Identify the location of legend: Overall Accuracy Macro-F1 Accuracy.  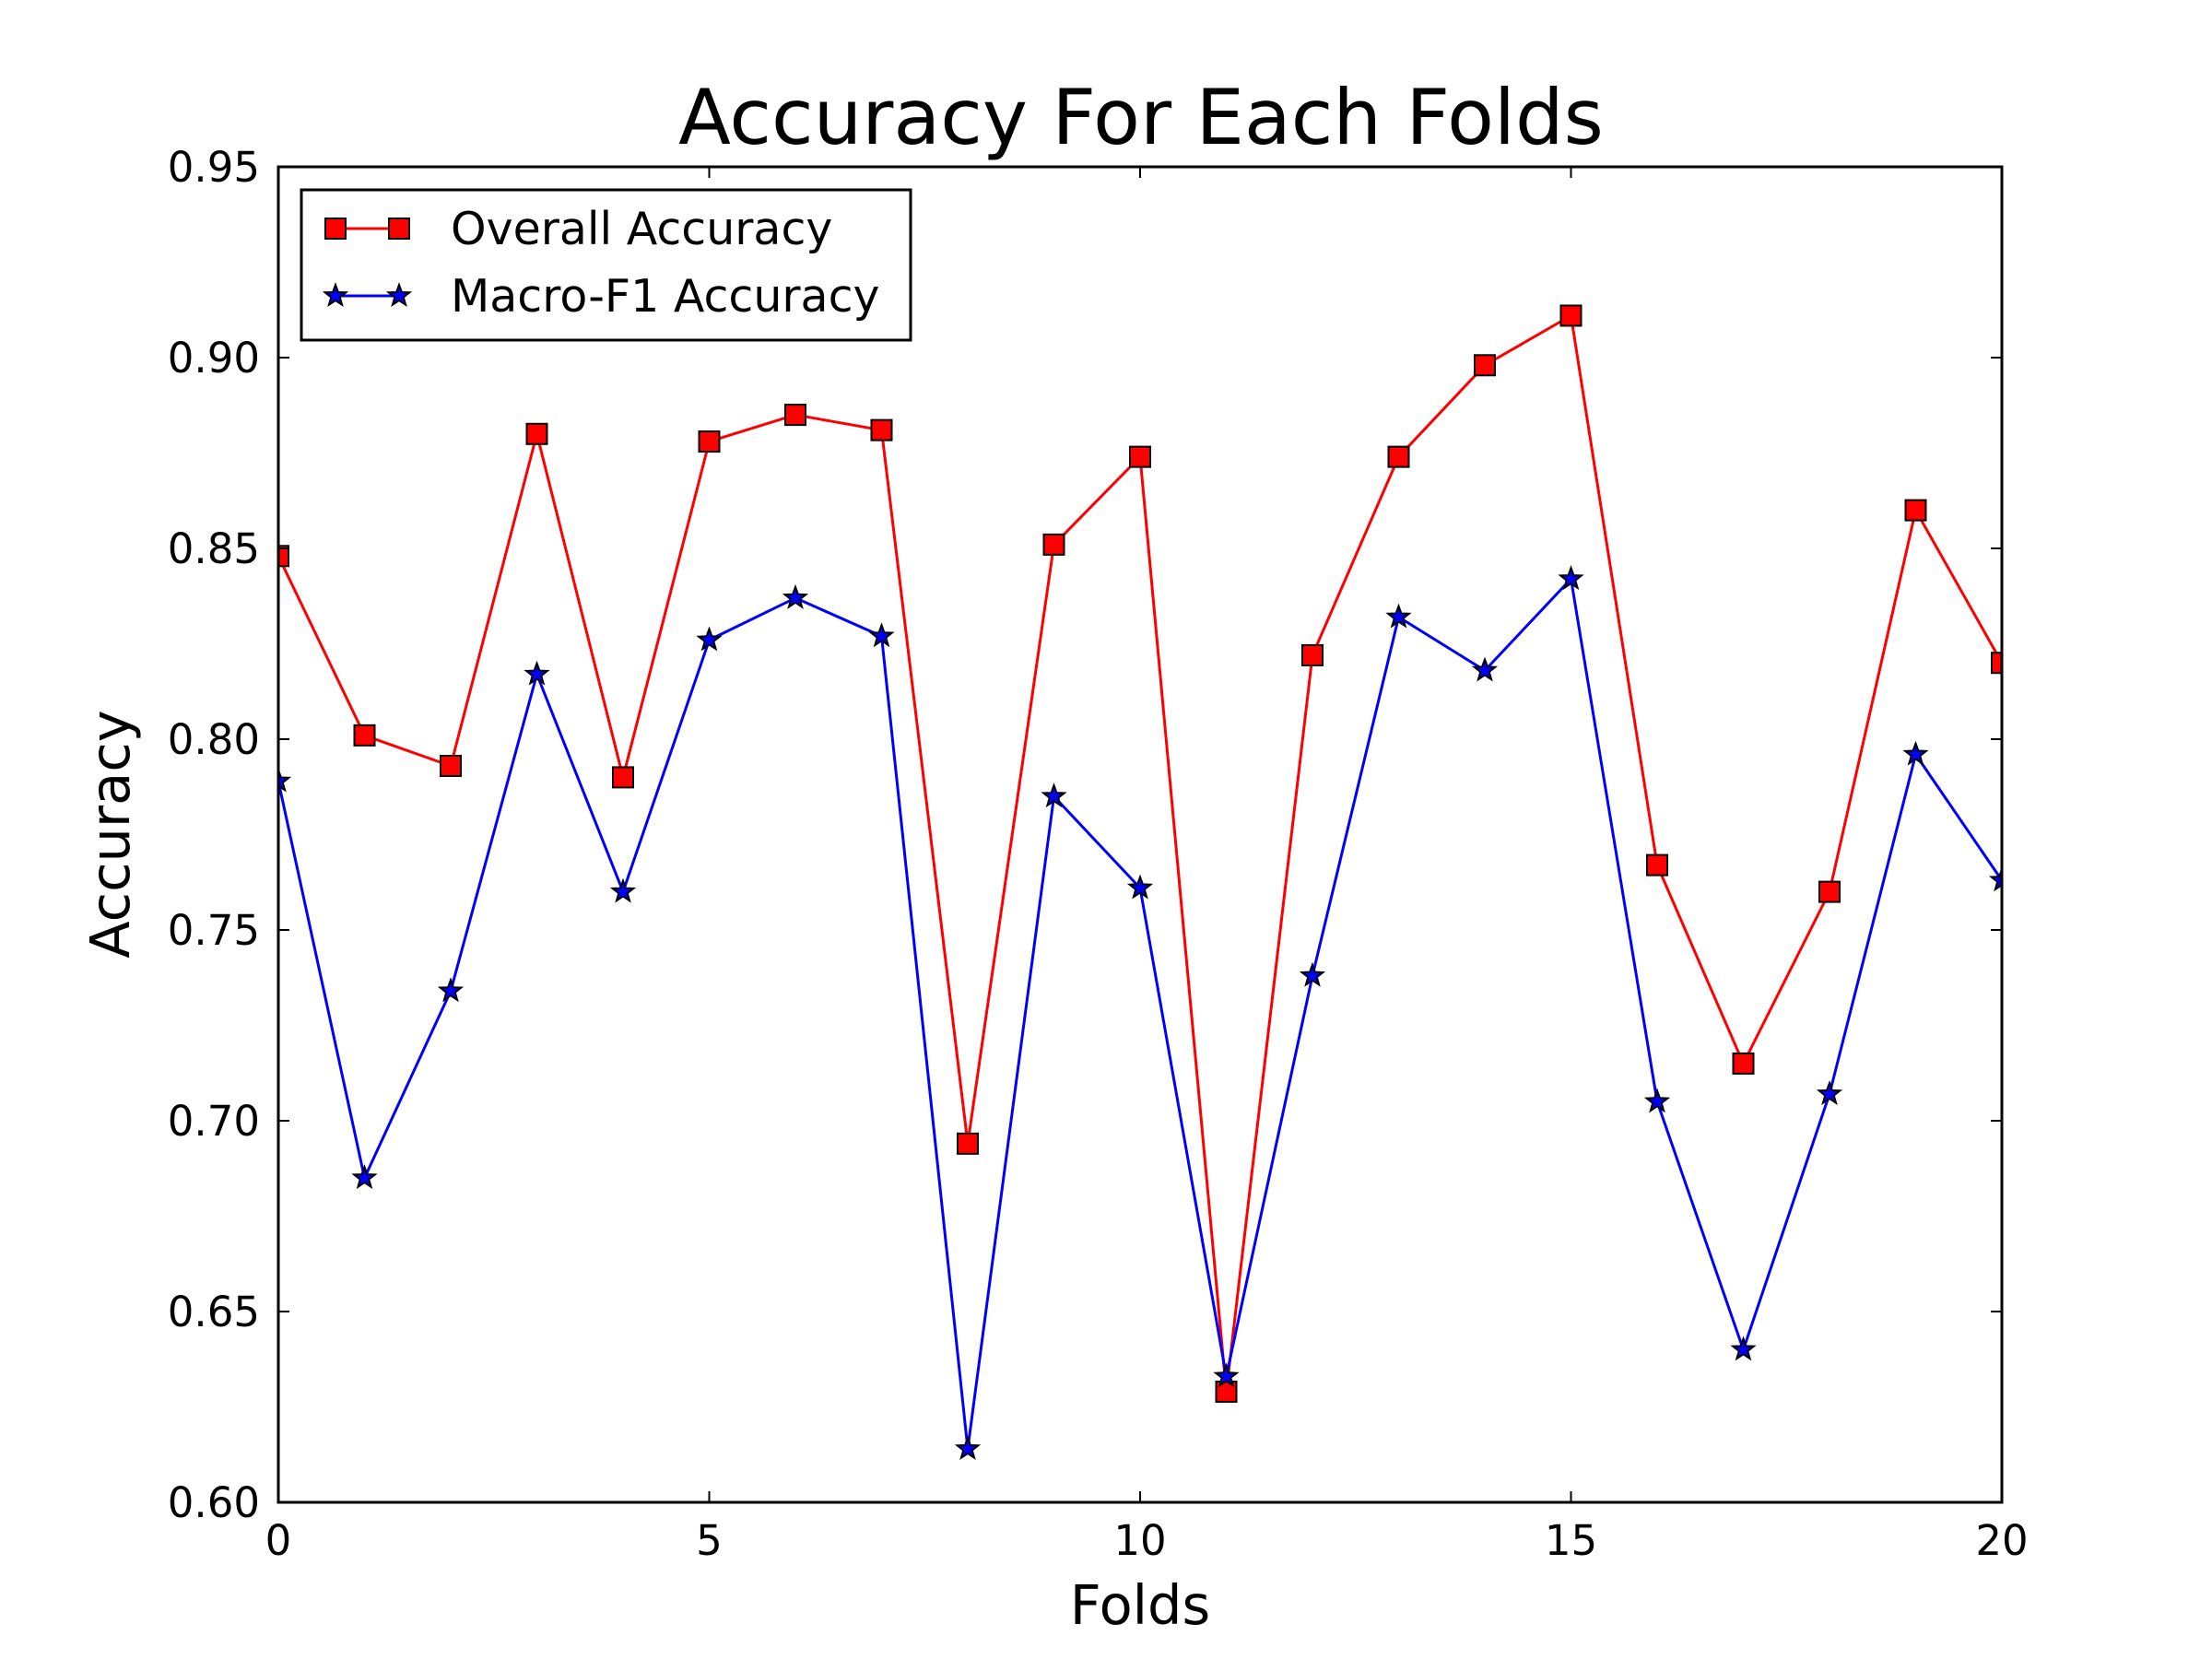
(606, 265).